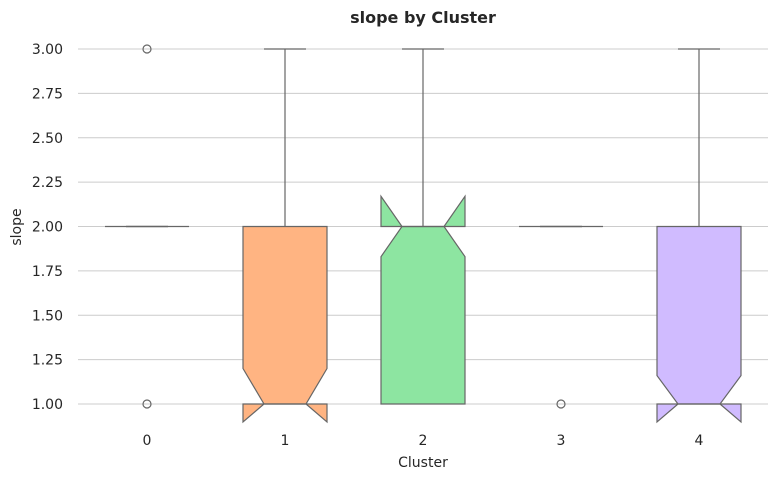  What do you see at coordinates (699, 441) in the screenshot?
I see `x-tick-label: 4` at bounding box center [699, 441].